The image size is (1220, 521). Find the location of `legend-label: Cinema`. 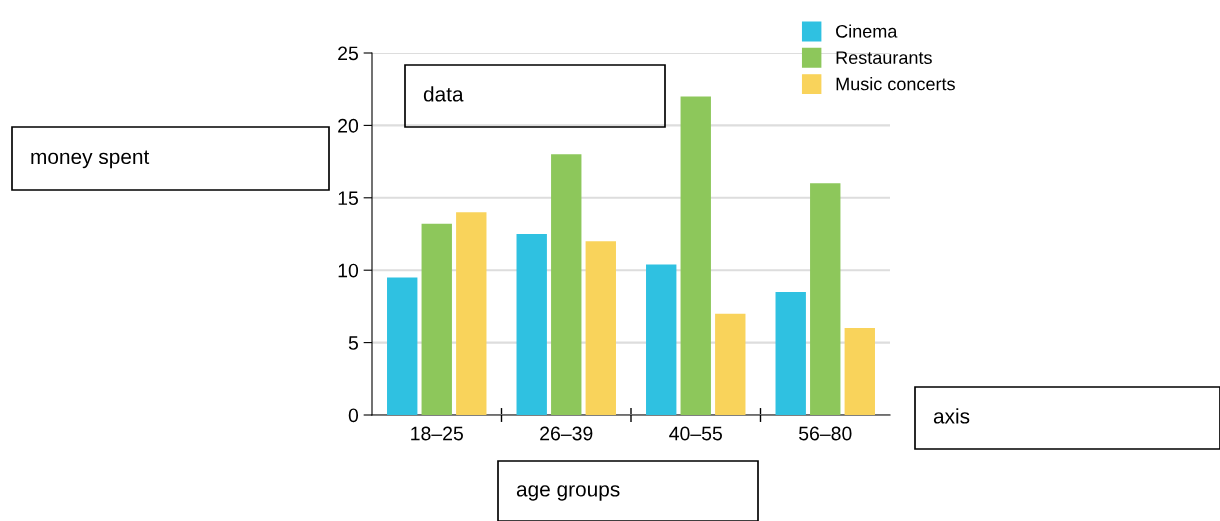

legend-label: Cinema is located at coordinates (867, 31).